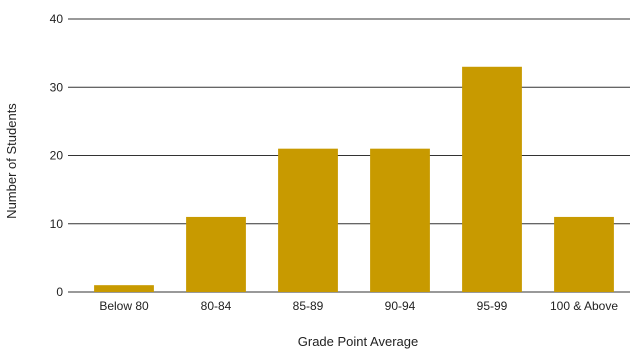  I want to click on x-tick-label-5: 100 & Above, so click(584, 306).